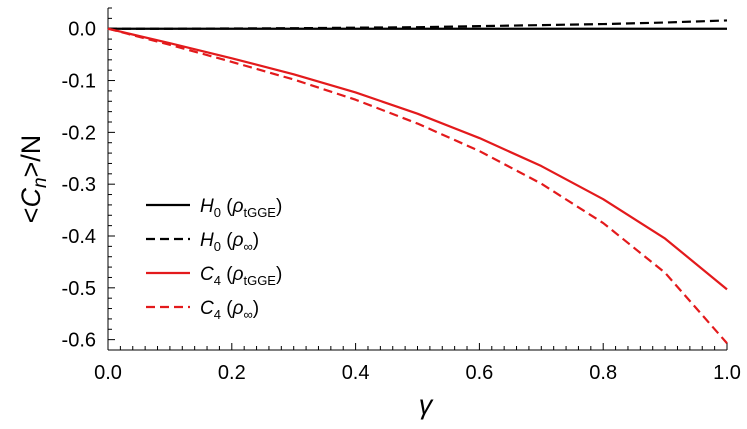 The image size is (747, 429). What do you see at coordinates (214, 259) in the screenshot?
I see `legend: H0 (ρtGGE) H0 (ρ∞) C4 (ρtGGE) C4 (ρ∞)` at bounding box center [214, 259].